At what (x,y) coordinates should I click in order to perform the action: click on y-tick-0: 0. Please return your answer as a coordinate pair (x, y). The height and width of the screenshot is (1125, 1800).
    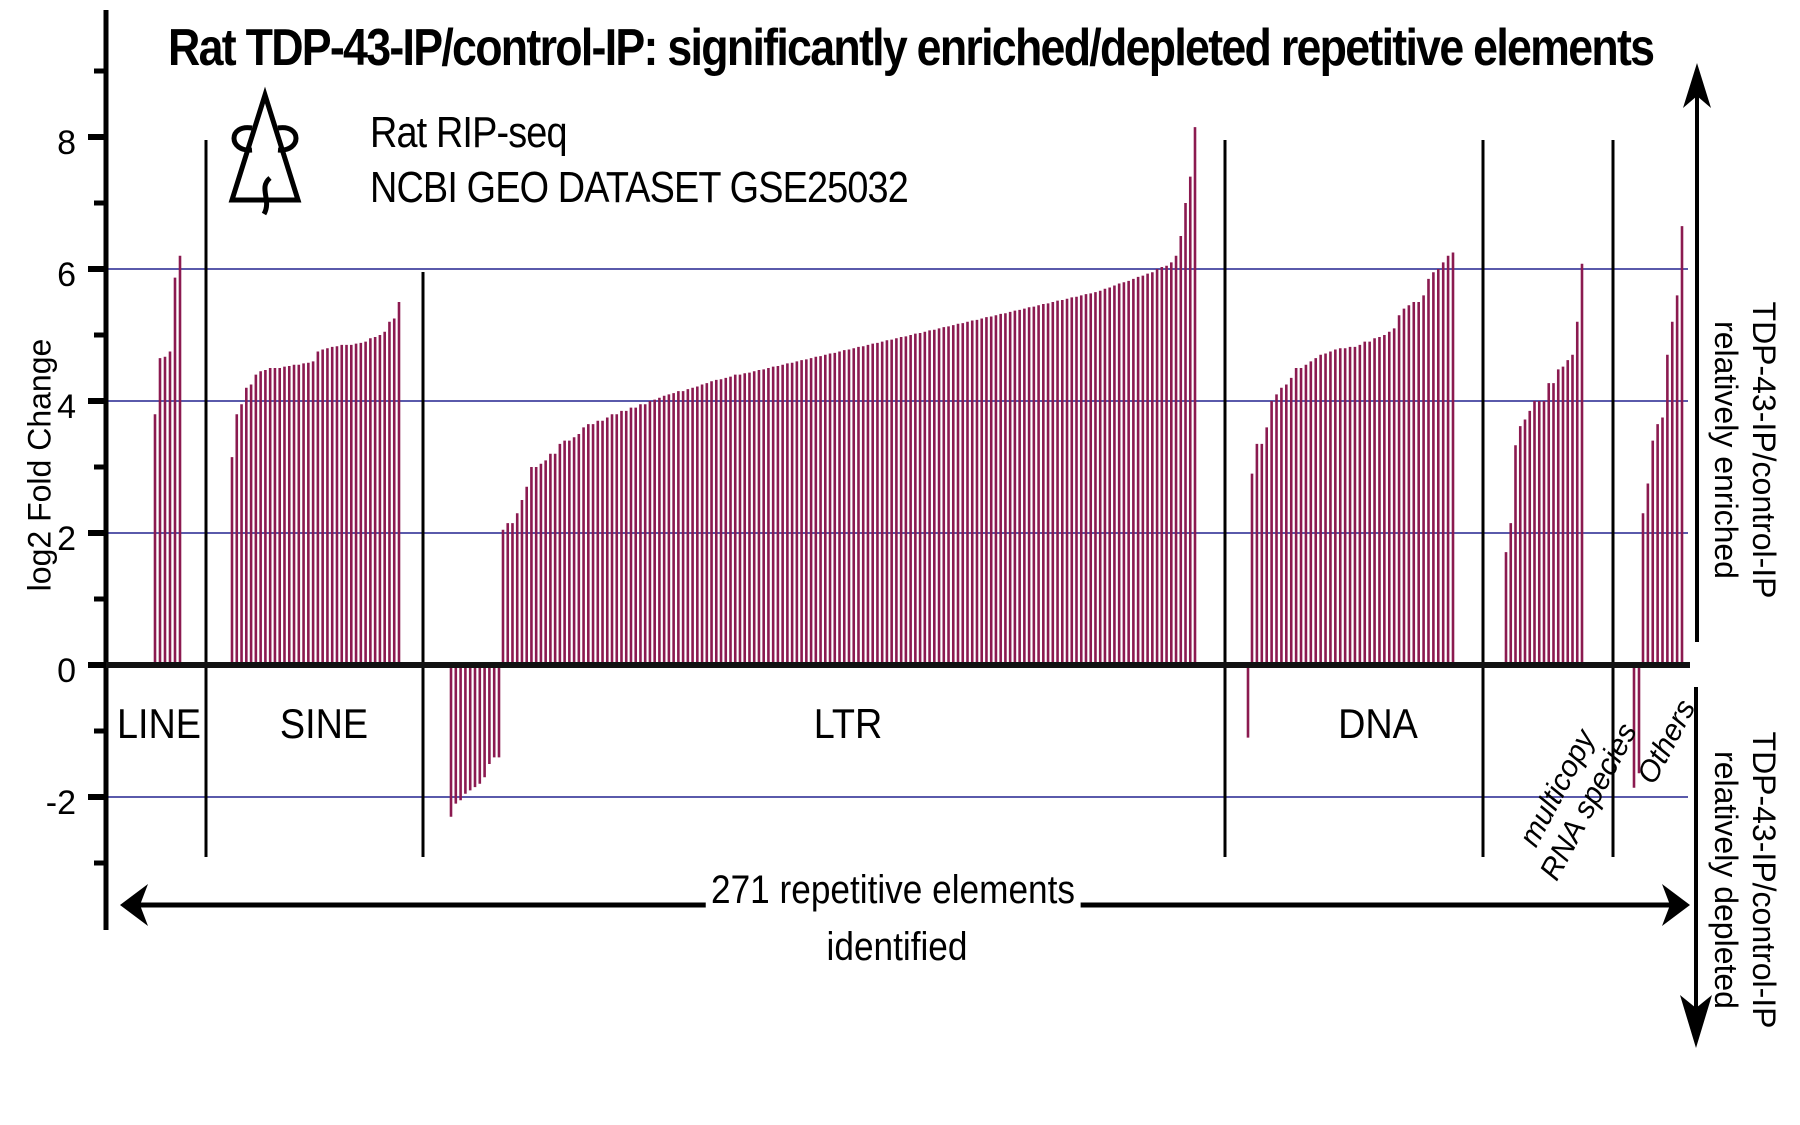
    Looking at the image, I should click on (66, 671).